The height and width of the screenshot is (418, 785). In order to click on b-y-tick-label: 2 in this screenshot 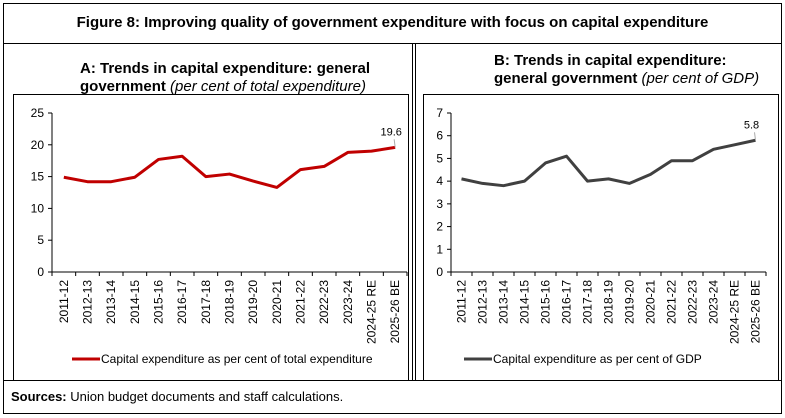, I will do `click(439, 227)`.